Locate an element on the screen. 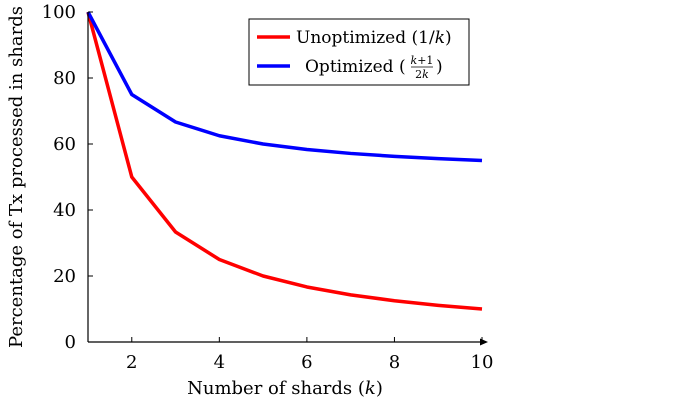  x-tick-label: 4 is located at coordinates (219, 362).